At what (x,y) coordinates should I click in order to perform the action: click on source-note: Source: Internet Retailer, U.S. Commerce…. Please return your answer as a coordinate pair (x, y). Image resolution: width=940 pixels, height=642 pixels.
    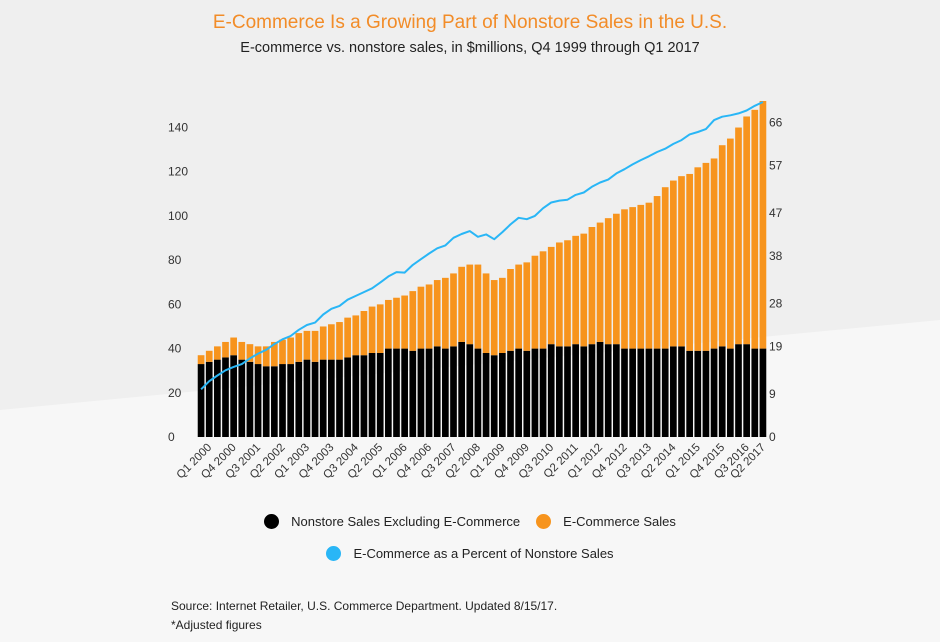
    Looking at the image, I should click on (364, 606).